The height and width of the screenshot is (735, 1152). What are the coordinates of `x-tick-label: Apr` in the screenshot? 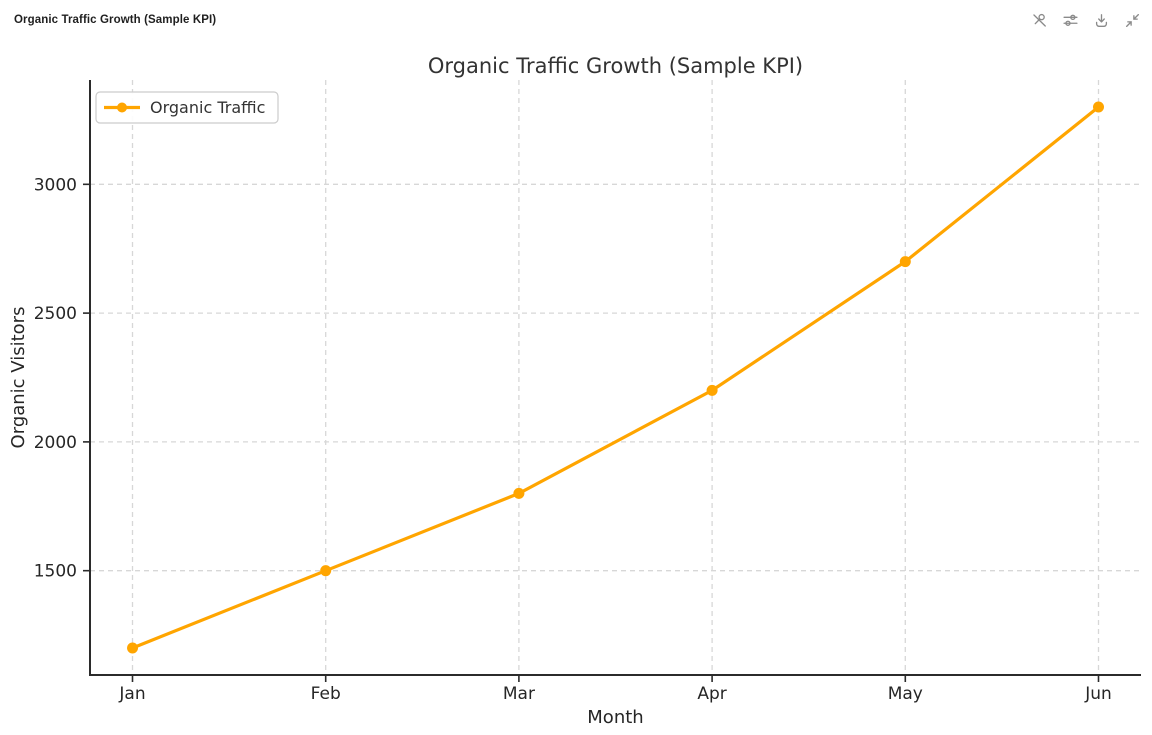 It's located at (711, 694).